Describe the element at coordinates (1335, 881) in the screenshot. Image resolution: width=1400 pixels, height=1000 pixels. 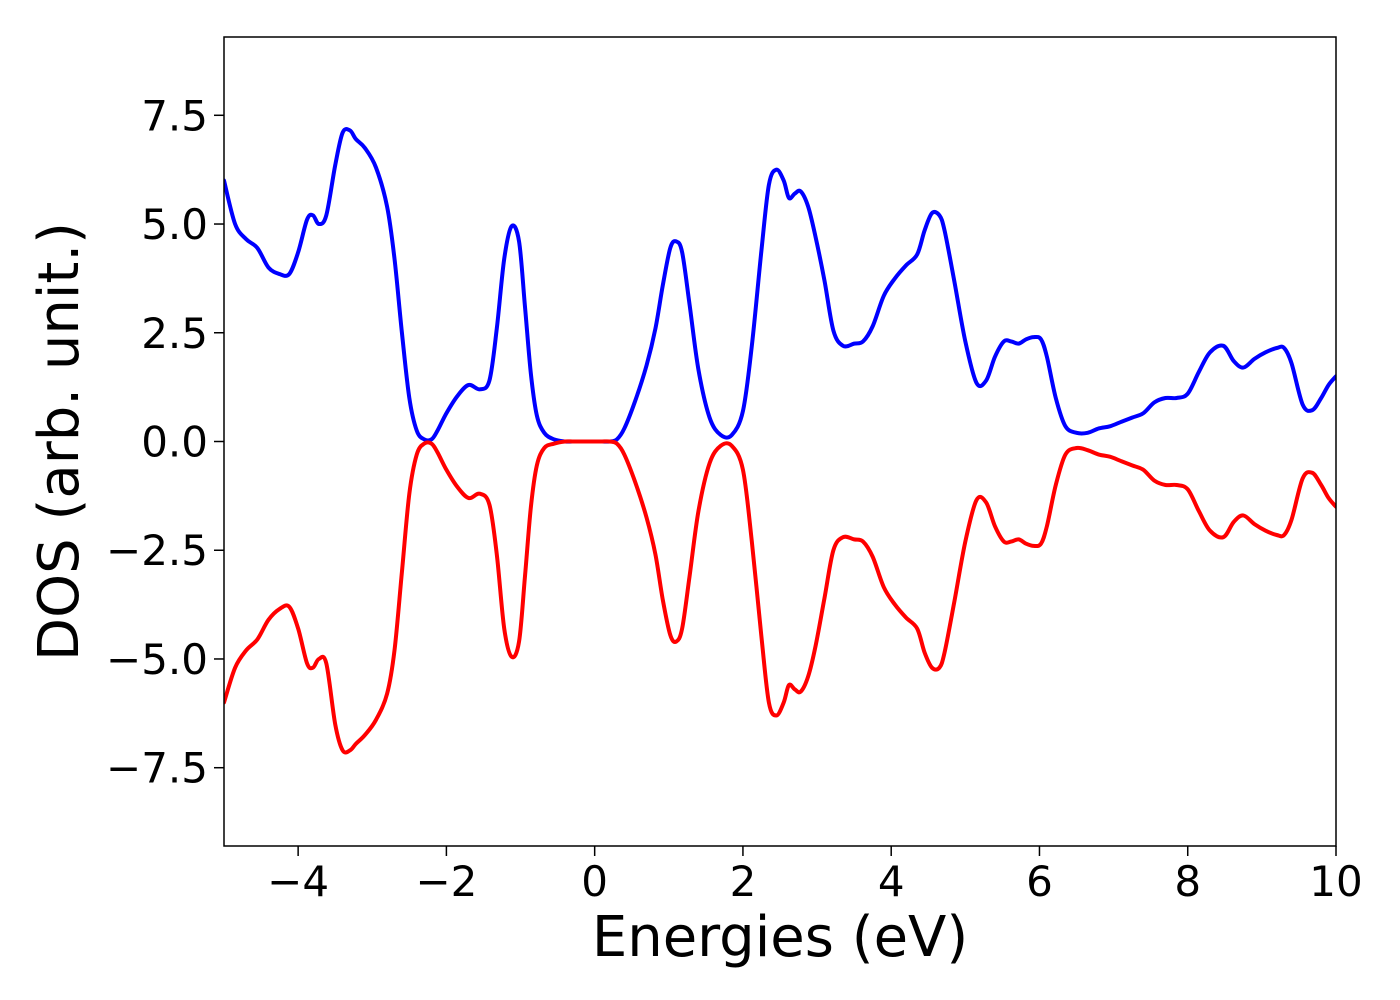
I see `x-tick-label: 10` at that location.